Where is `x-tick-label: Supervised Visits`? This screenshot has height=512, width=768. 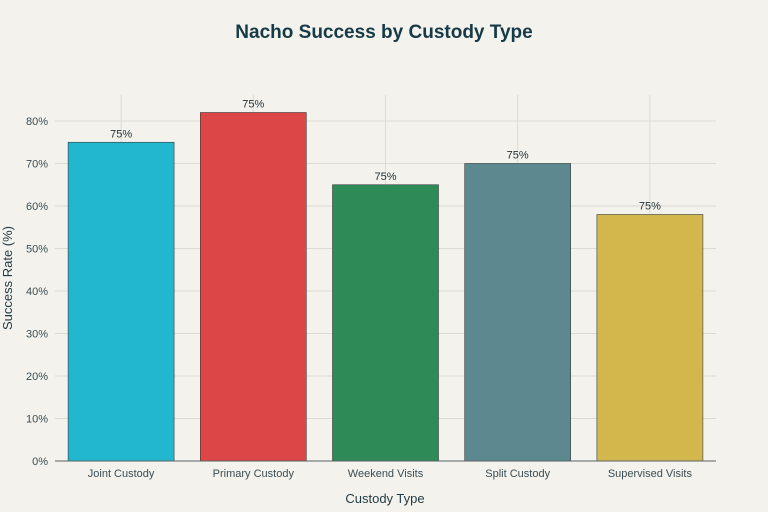 x-tick-label: Supervised Visits is located at coordinates (650, 474).